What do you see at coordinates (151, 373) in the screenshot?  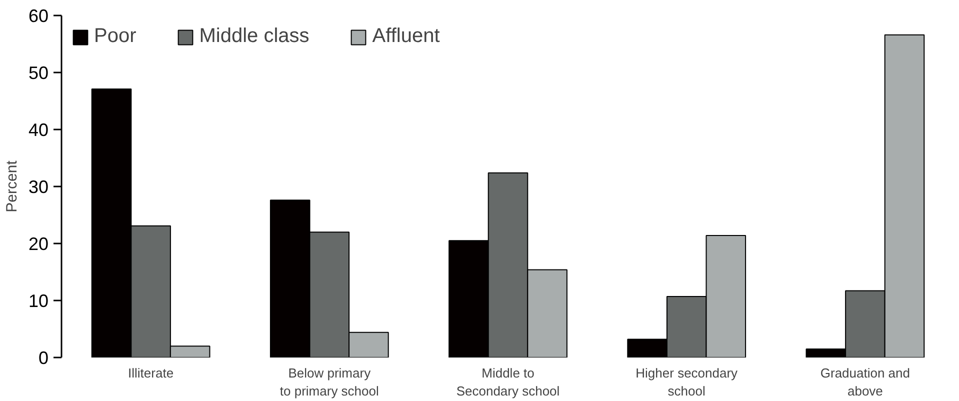 I see `x-tick-label: Illiterate` at bounding box center [151, 373].